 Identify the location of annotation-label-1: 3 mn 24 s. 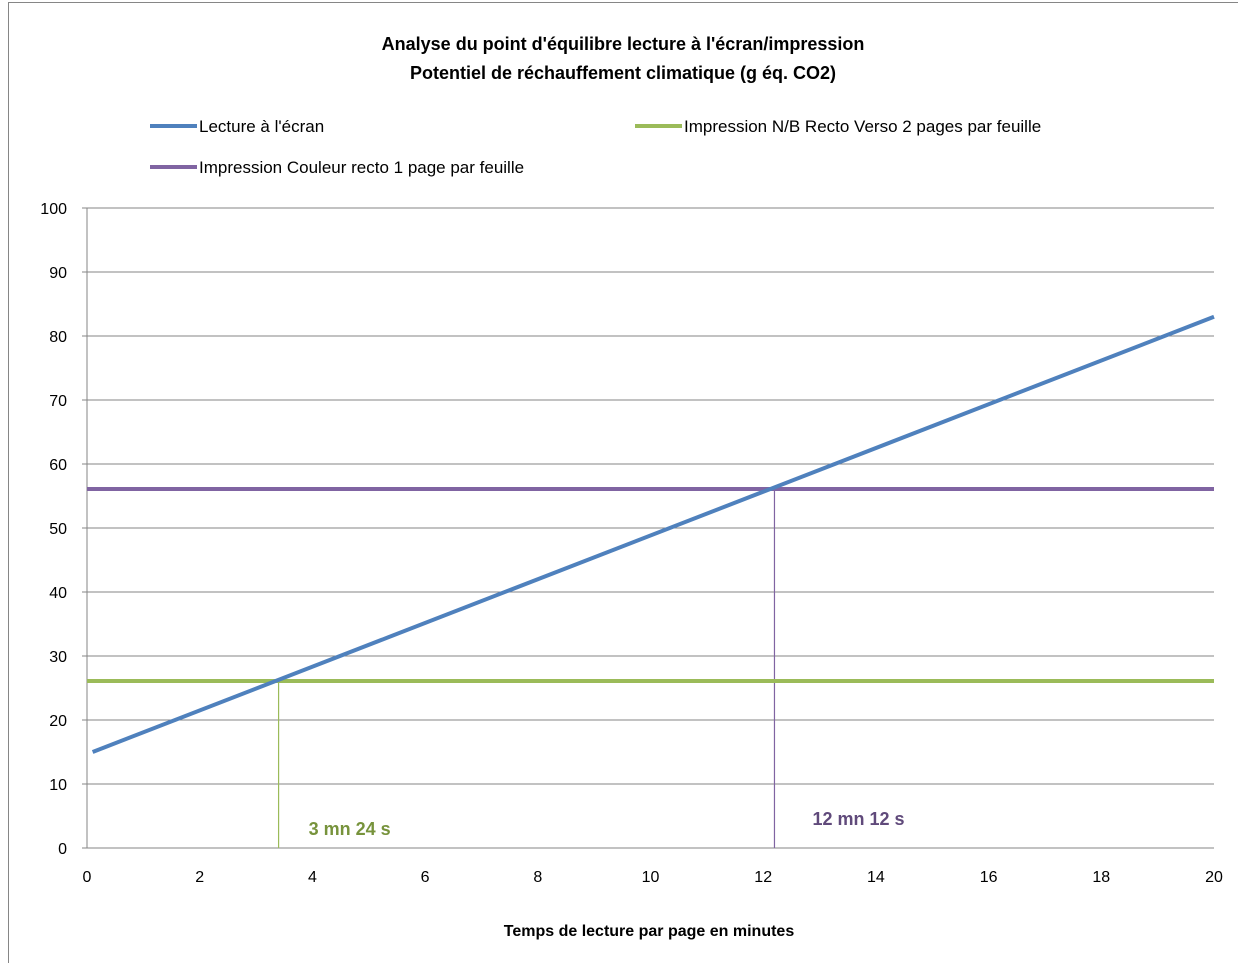
(350, 829).